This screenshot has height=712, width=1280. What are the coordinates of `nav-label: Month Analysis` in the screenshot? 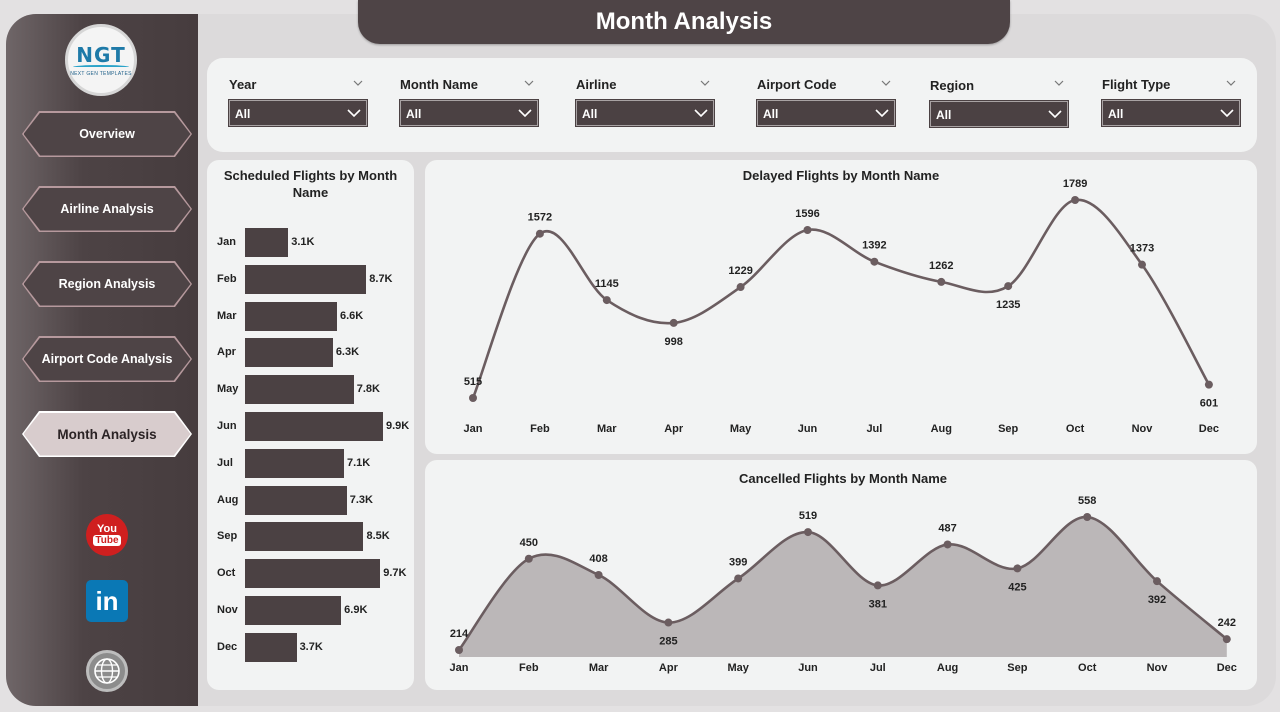 It's located at (107, 434).